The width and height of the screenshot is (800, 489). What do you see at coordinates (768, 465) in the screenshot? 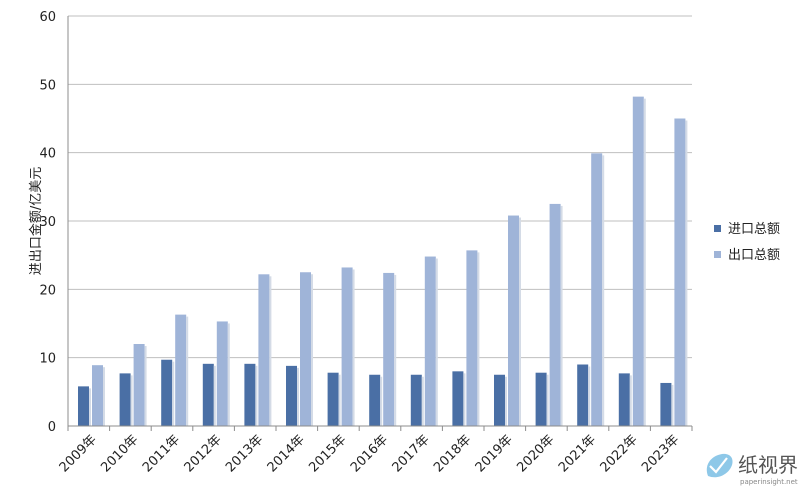
I see `watermark-text: 纸视界` at bounding box center [768, 465].